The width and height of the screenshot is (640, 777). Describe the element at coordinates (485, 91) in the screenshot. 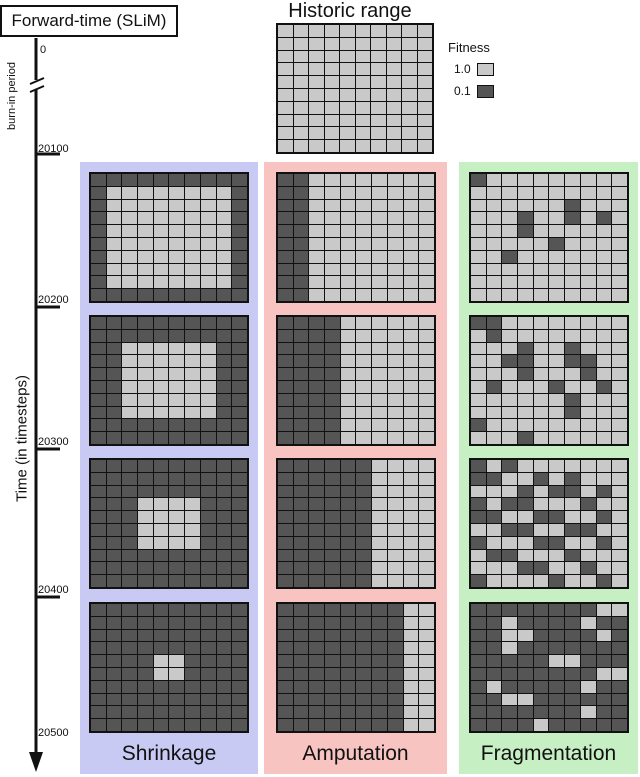

I see `legend-swatch-low` at that location.